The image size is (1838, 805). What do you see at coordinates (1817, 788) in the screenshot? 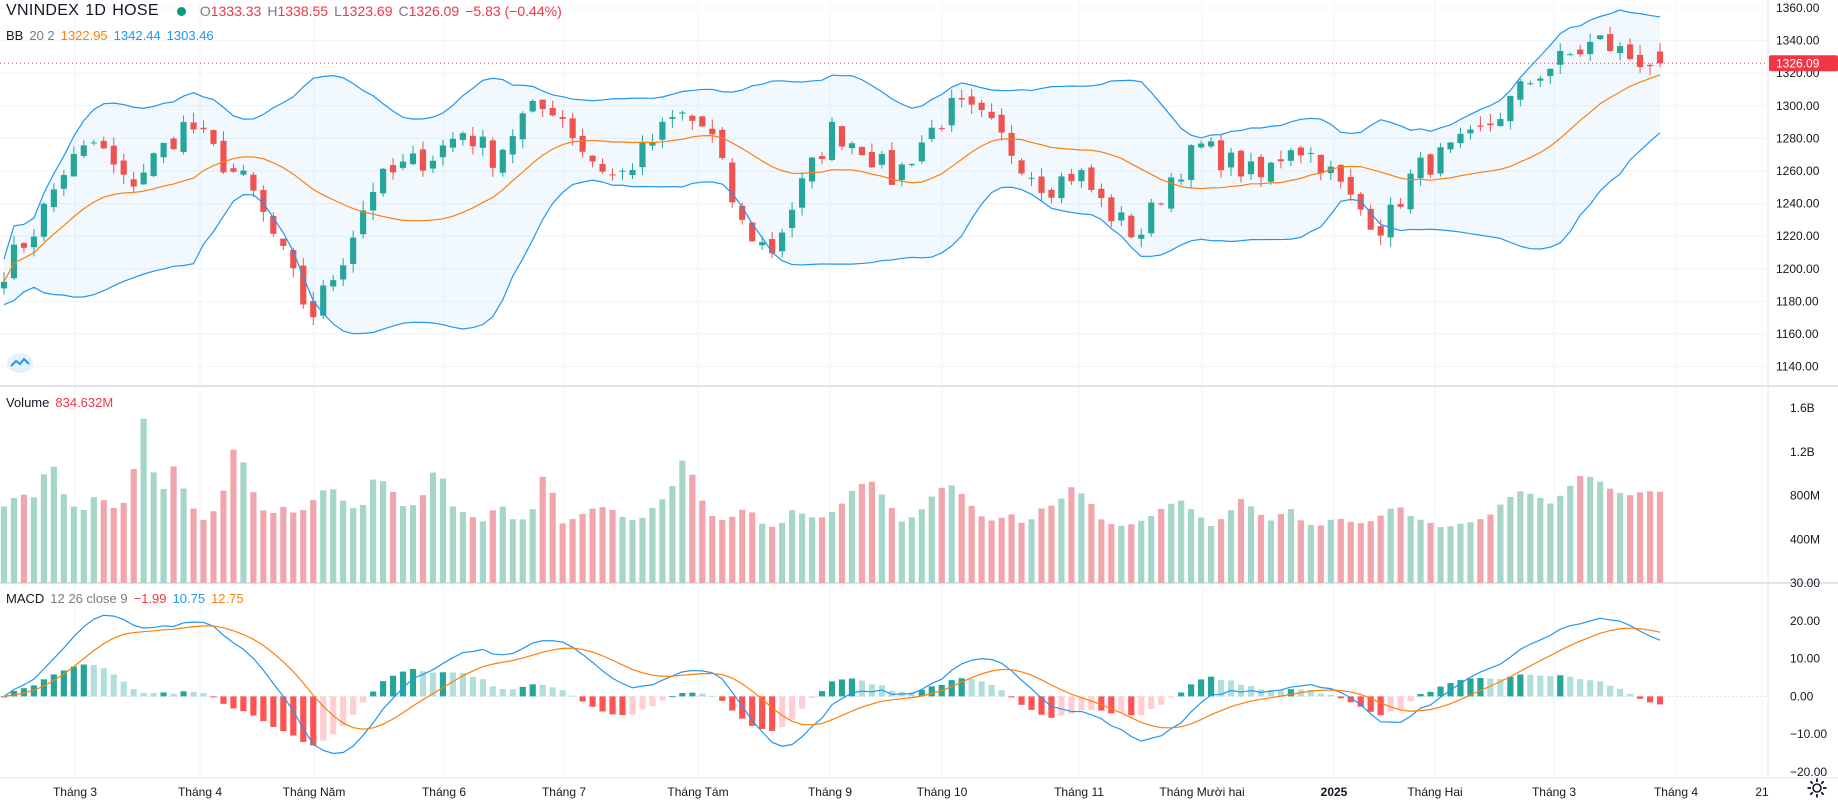
I see `gear-icon` at bounding box center [1817, 788].